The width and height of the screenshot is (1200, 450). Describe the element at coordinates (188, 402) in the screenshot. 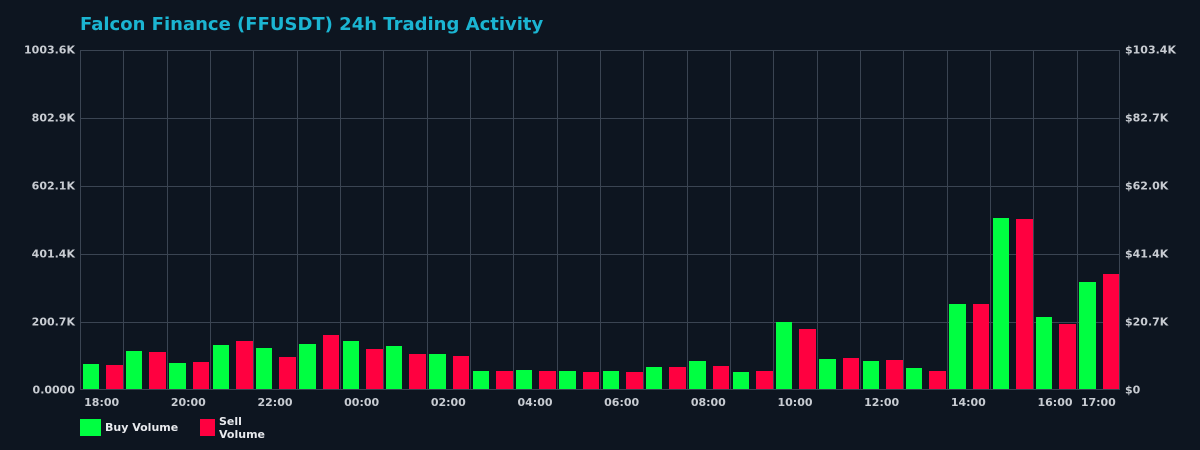

I see `x-tick-label: 20:00` at that location.